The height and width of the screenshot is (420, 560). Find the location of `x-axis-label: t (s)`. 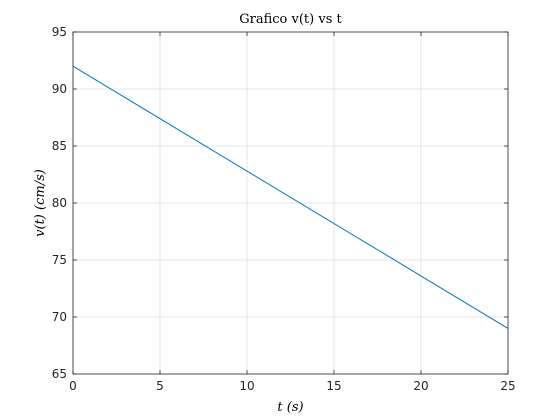

x-axis-label: t (s) is located at coordinates (290, 407).